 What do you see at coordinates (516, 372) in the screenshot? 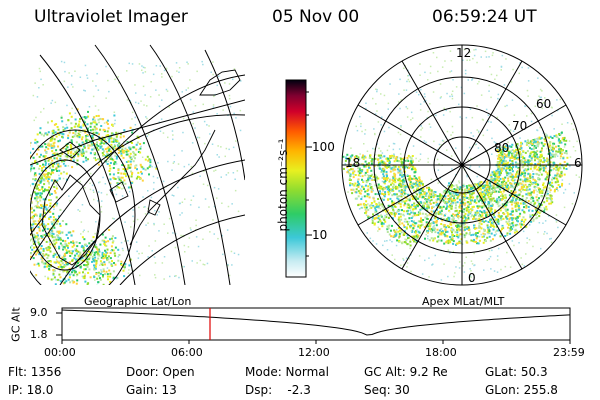
I see `info-glat: GLat: 50.3` at bounding box center [516, 372].